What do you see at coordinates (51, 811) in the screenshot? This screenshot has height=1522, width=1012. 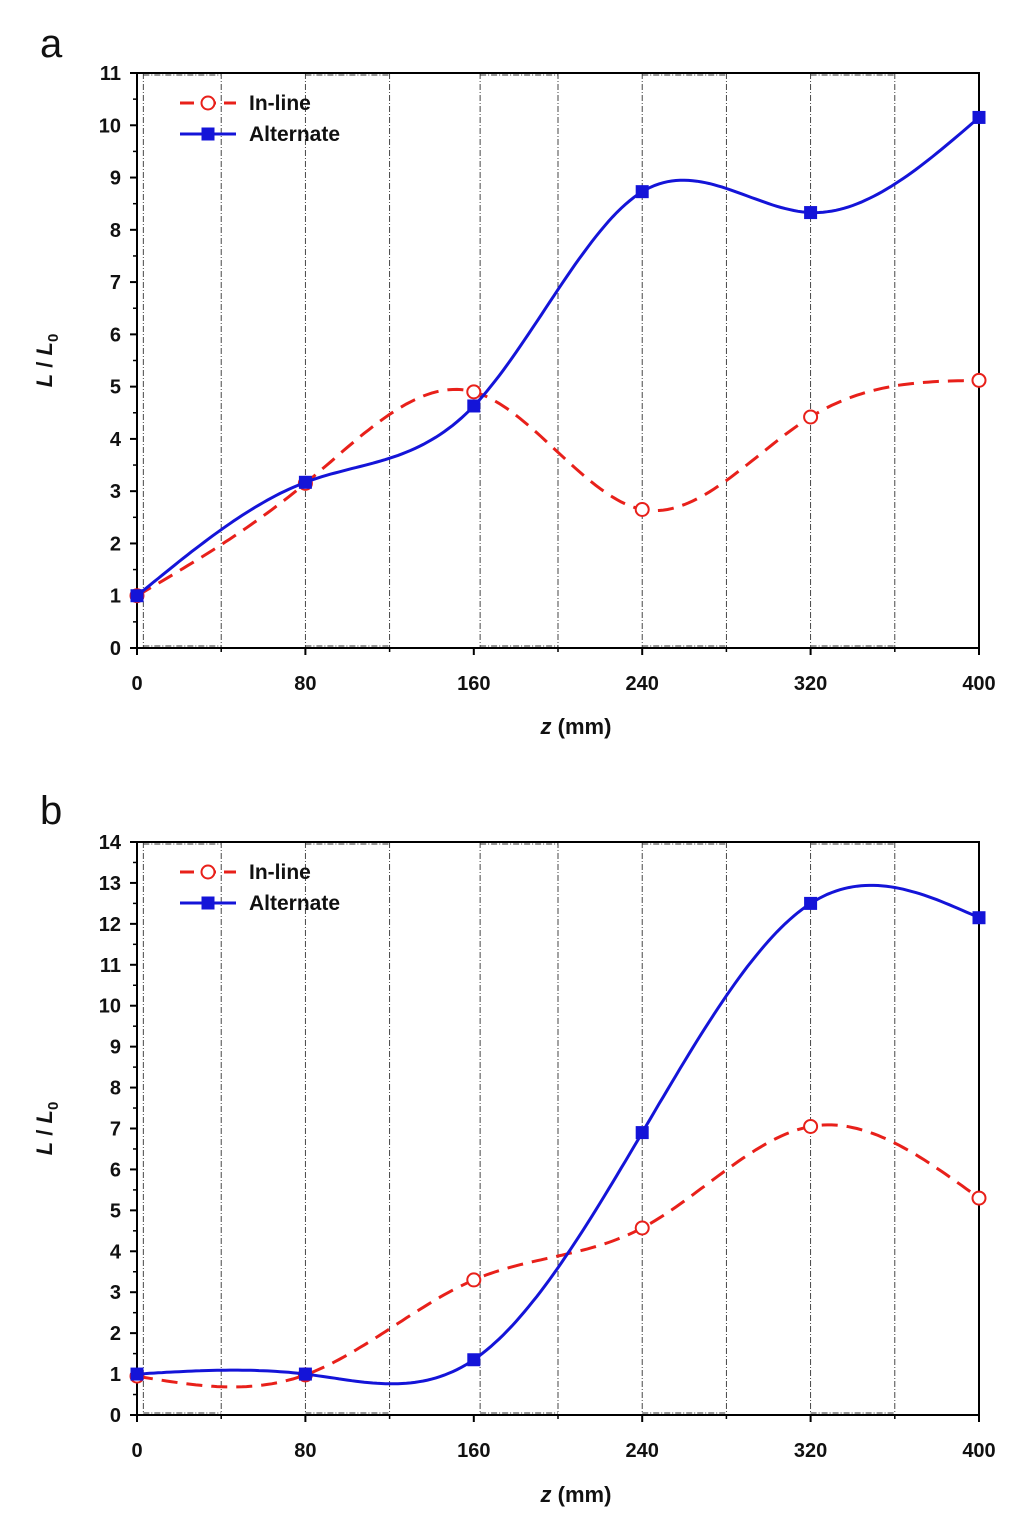 I see `panel-label: b` at bounding box center [51, 811].